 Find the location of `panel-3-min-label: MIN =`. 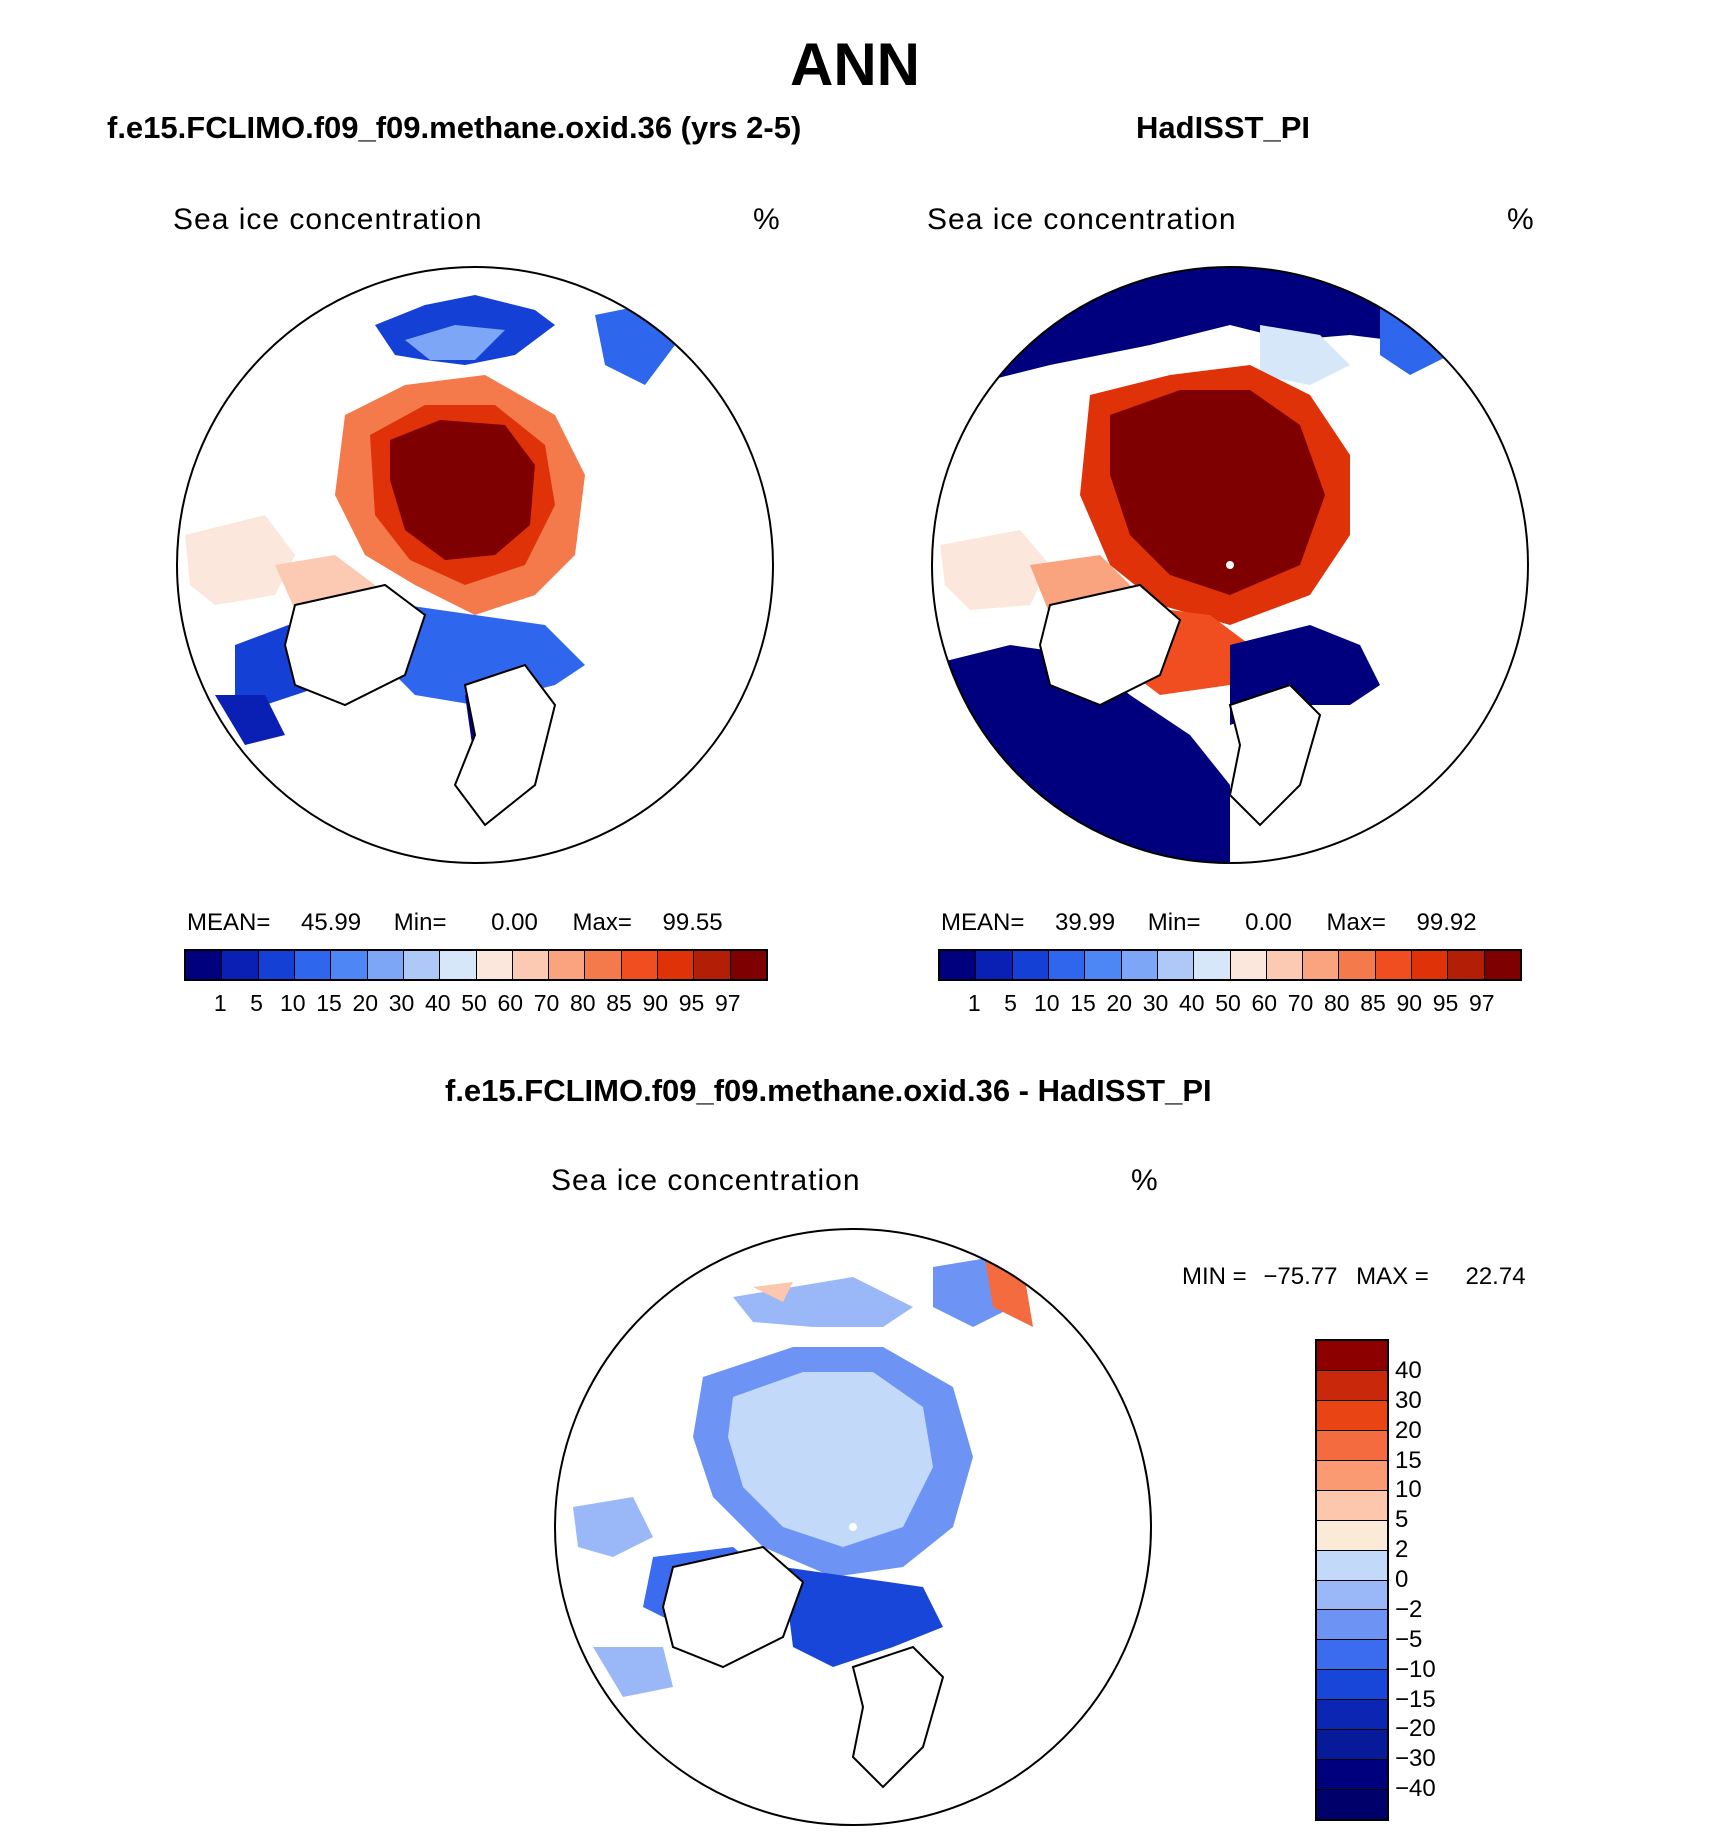

panel-3-min-label: MIN = is located at coordinates (1214, 1276).